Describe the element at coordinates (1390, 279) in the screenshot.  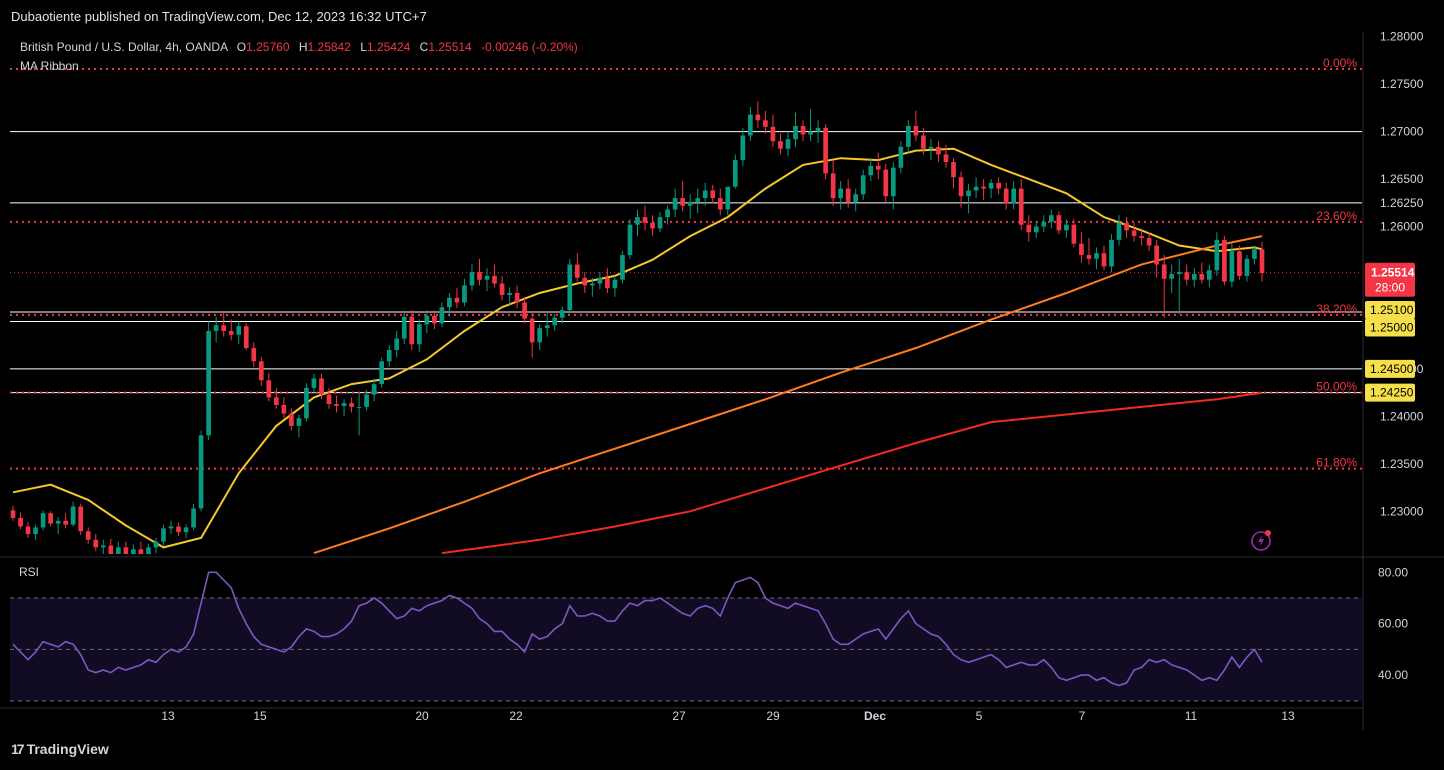
I see `last-price-badge` at that location.